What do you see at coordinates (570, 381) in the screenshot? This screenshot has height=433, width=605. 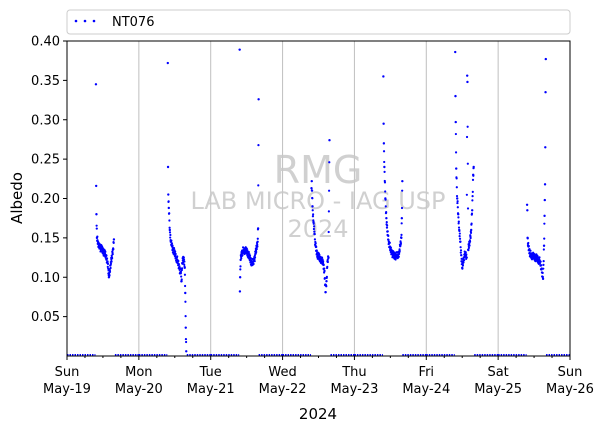 I see `x-tick-label-7: Sun May-26` at bounding box center [570, 381].